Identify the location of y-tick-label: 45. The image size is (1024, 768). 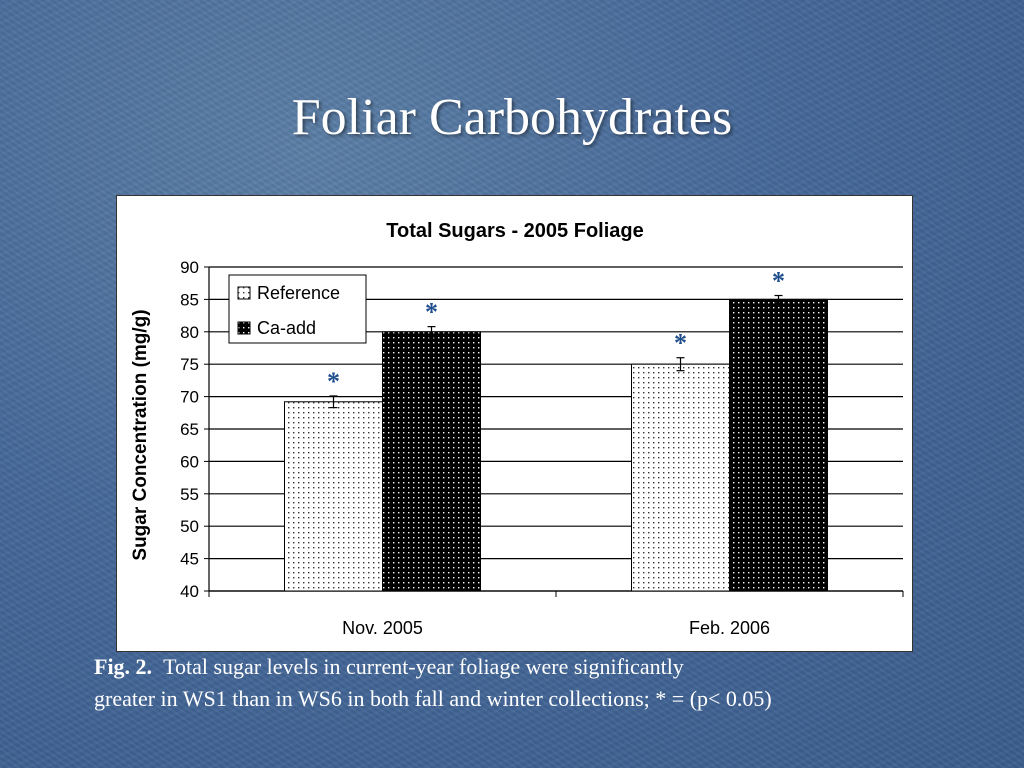
(189, 559).